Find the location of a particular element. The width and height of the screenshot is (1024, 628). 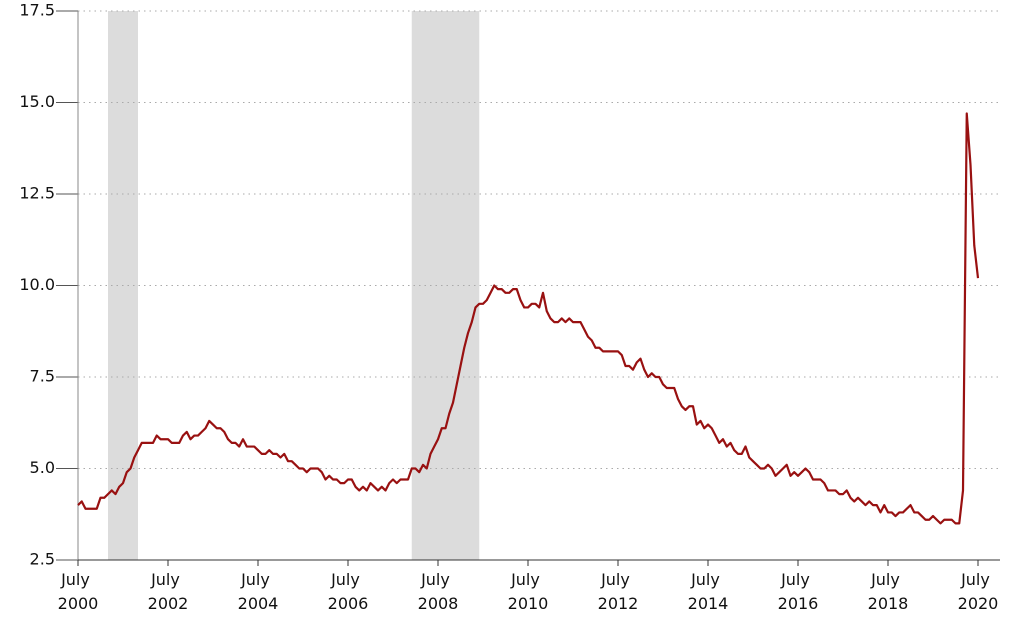

y-tick-label: 2.5 is located at coordinates (42, 559).